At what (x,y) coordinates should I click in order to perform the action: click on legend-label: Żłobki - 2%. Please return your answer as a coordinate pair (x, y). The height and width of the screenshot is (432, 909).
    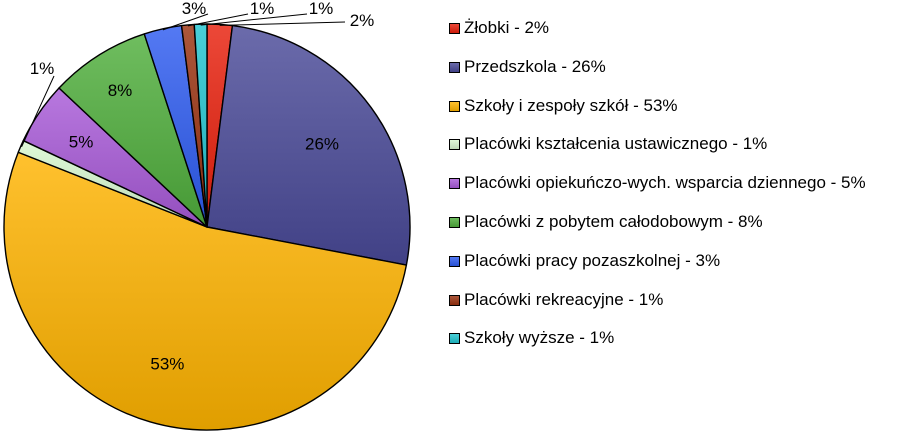
    Looking at the image, I should click on (507, 27).